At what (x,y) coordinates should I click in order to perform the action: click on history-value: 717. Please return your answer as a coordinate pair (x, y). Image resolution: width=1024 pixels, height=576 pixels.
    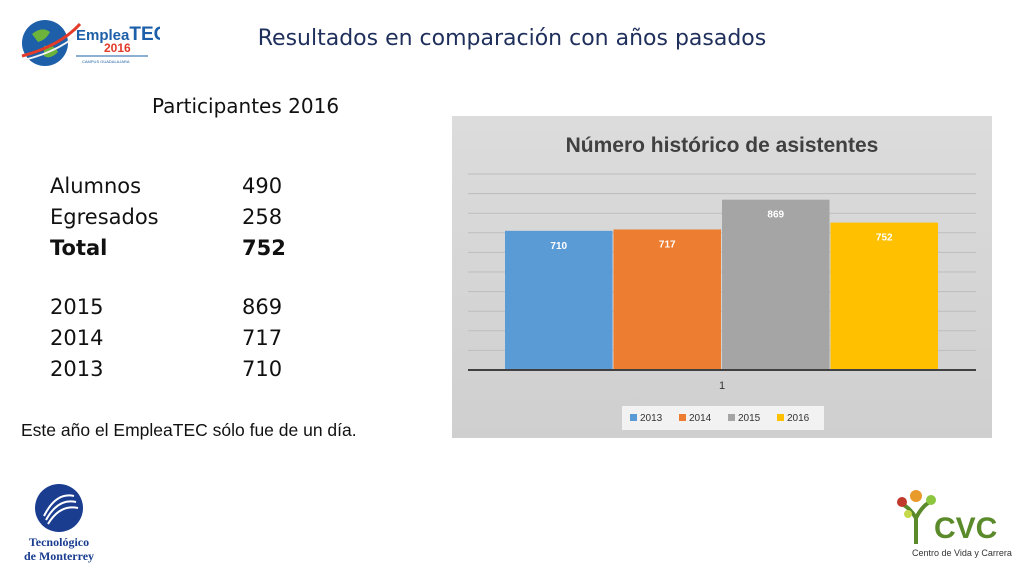
    Looking at the image, I should click on (262, 337).